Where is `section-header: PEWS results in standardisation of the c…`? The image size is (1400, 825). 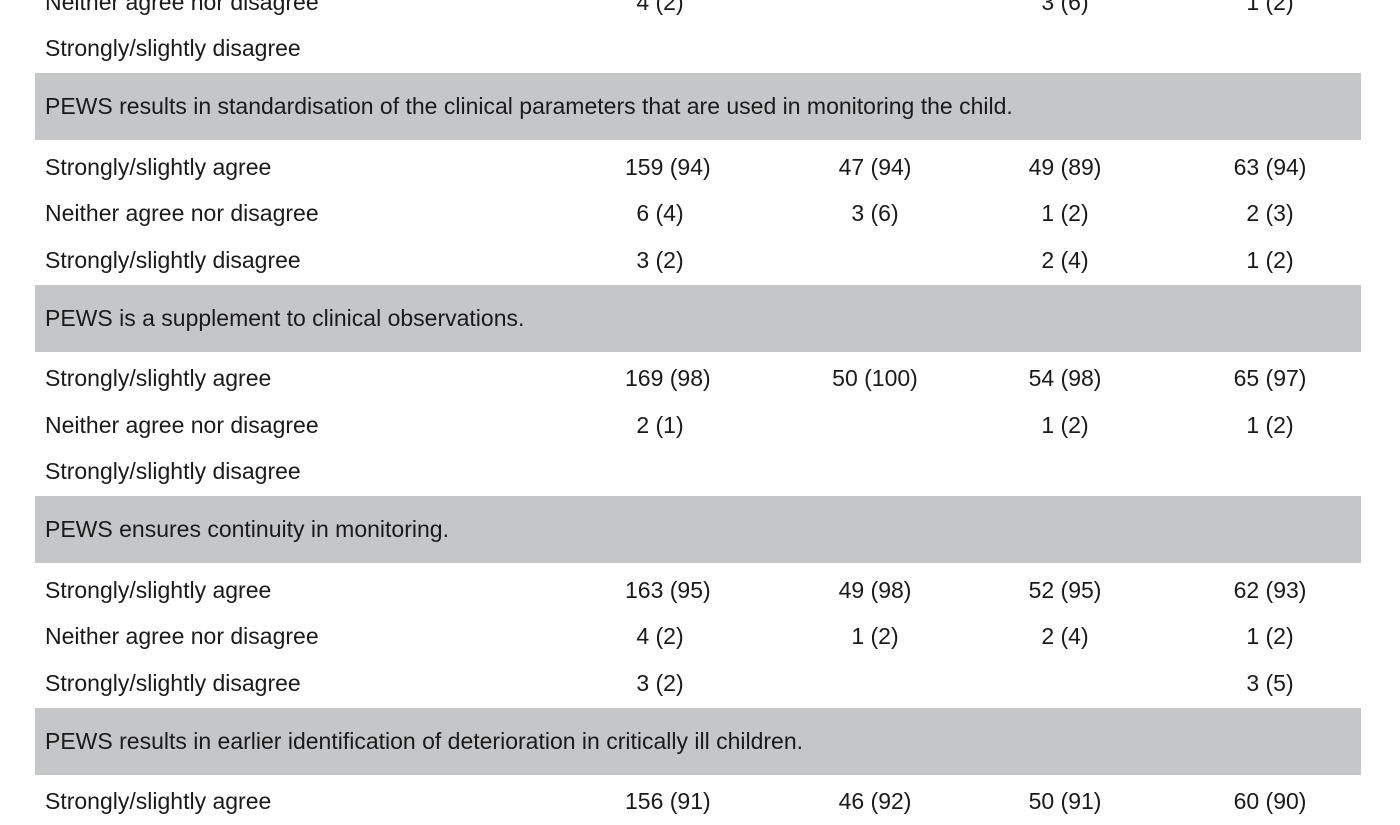
section-header: PEWS results in standardisation of the c… is located at coordinates (698, 106).